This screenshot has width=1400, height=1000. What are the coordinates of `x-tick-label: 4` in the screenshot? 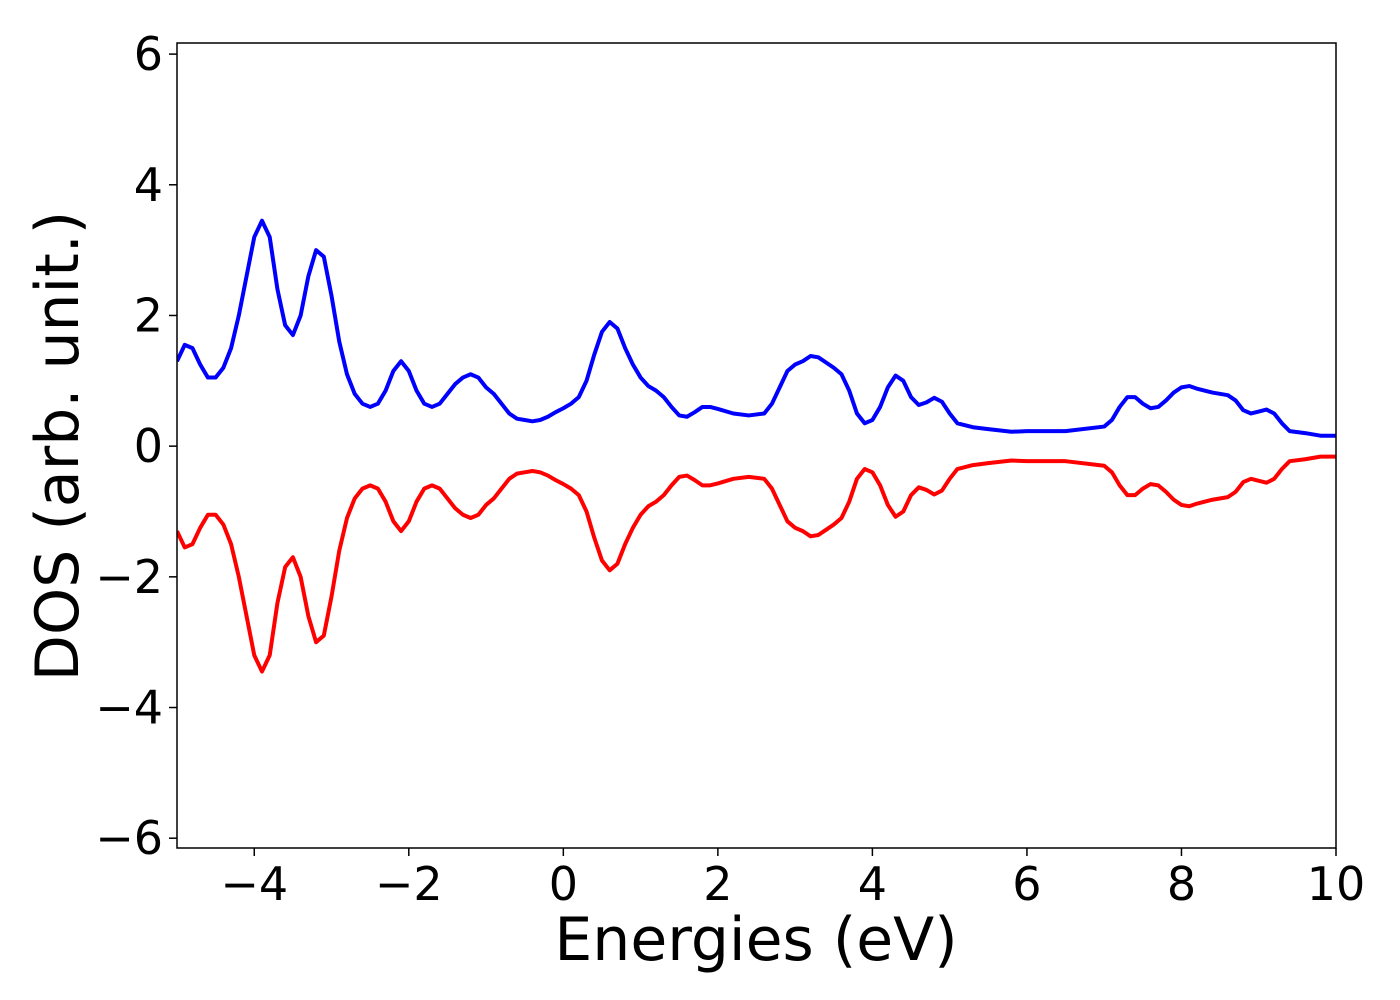 It's located at (872, 884).